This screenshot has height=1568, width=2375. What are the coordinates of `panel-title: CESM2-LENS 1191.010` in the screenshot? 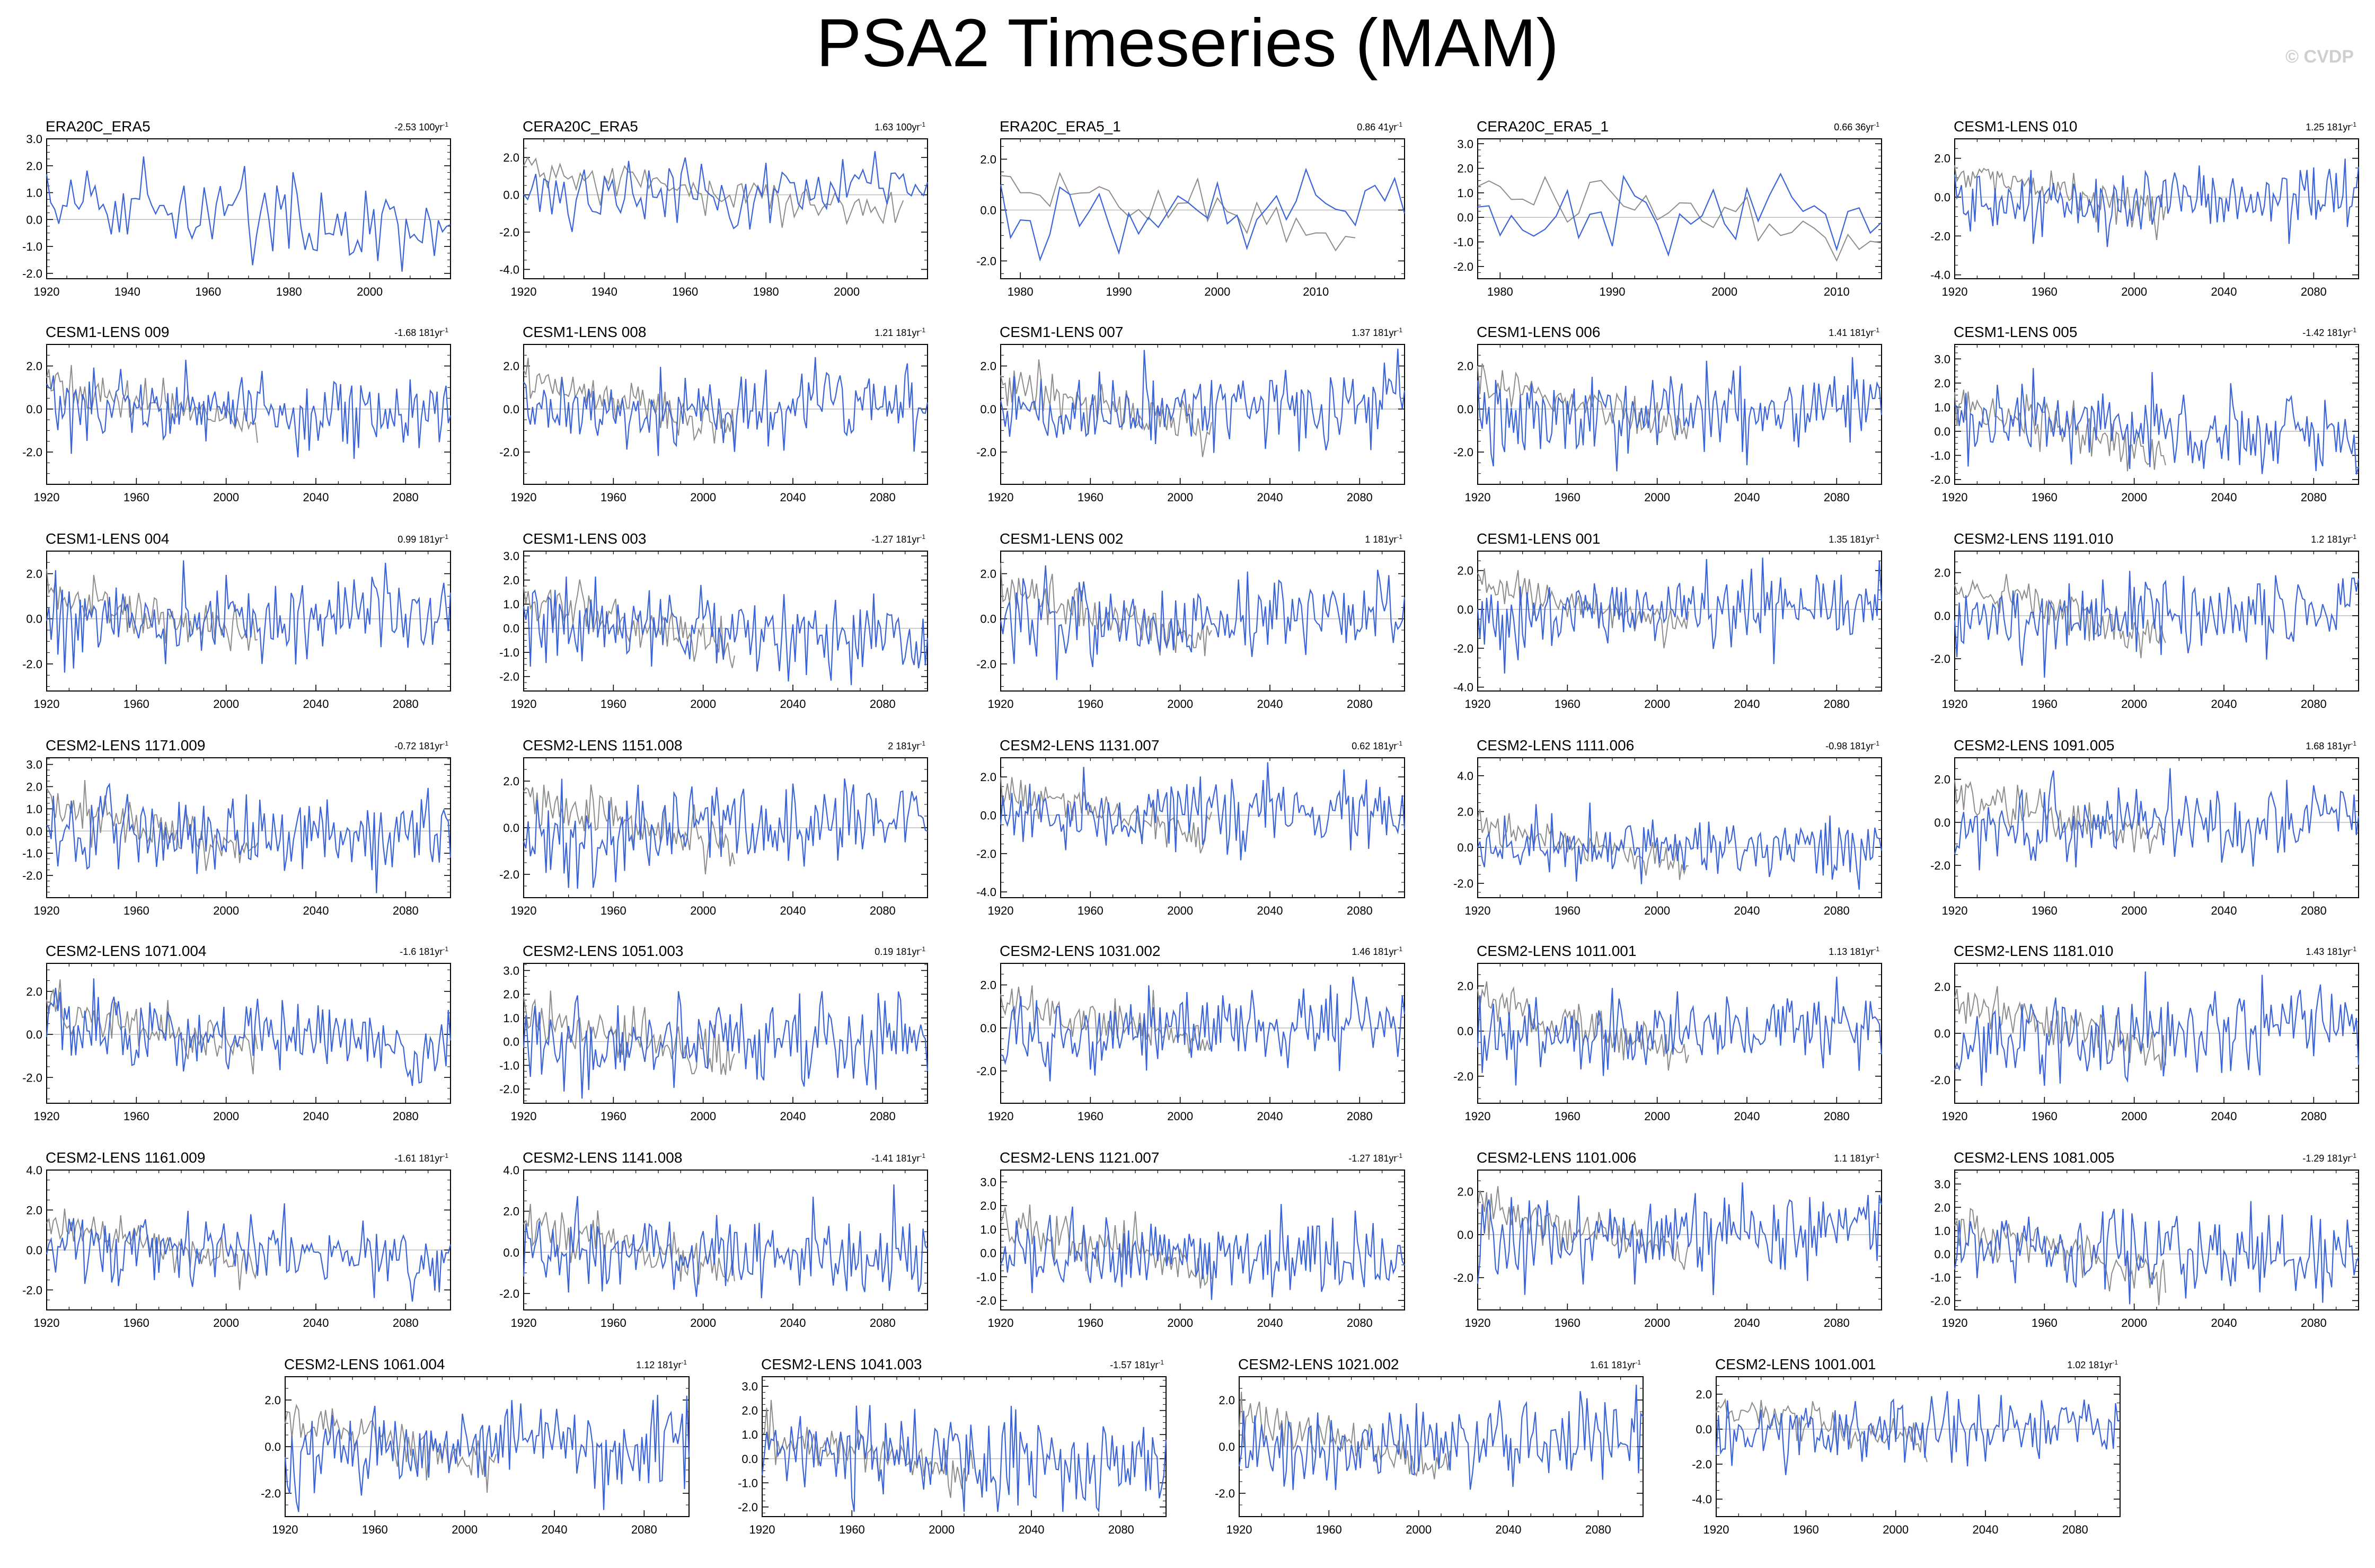 It's located at (2034, 538).